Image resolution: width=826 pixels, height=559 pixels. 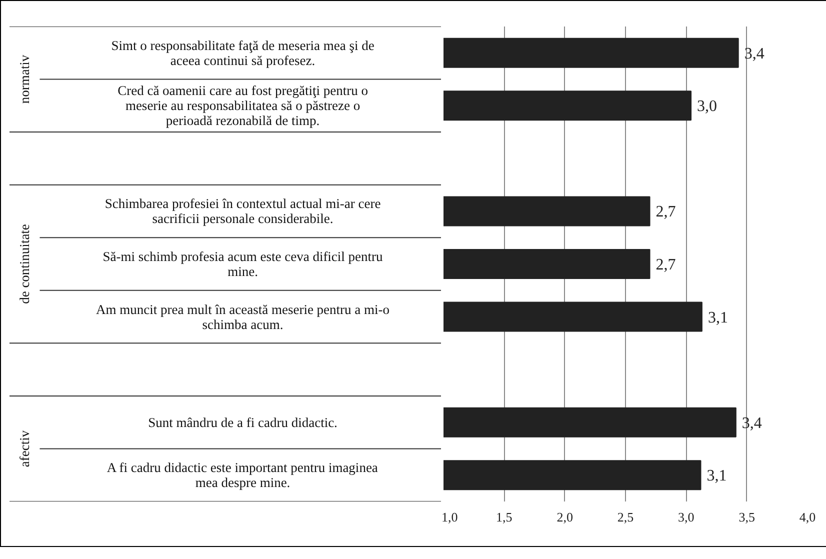 What do you see at coordinates (564, 517) in the screenshot?
I see `x-tick-label: 2,0` at bounding box center [564, 517].